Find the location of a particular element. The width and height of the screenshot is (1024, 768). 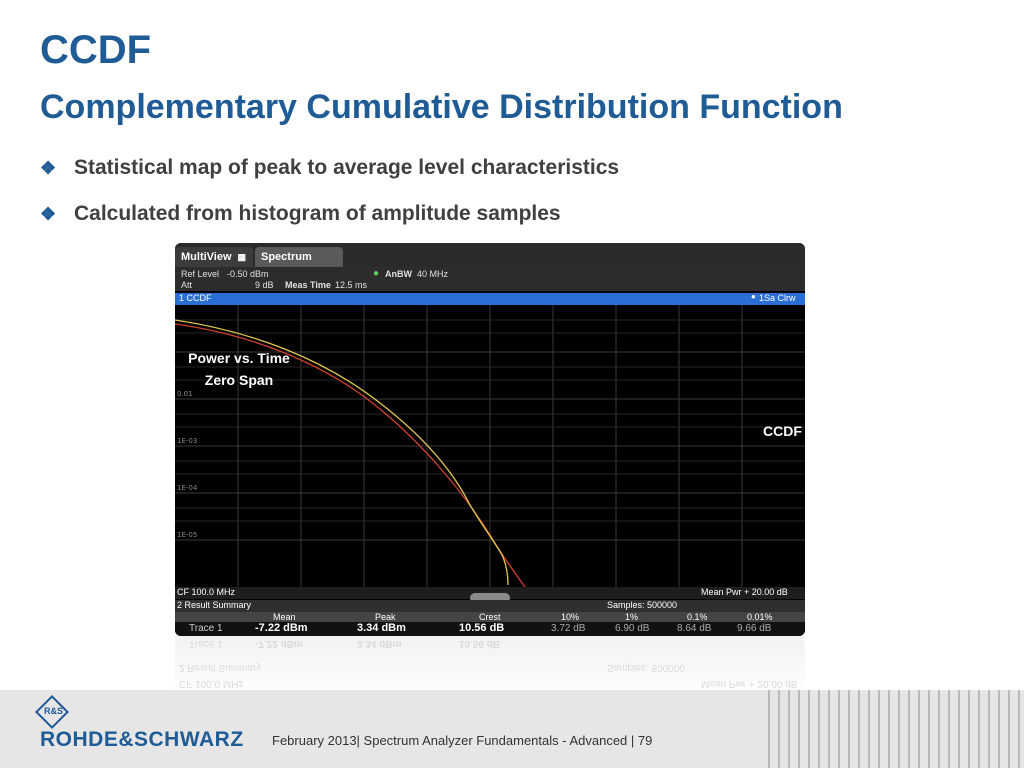

header-cell: Crest is located at coordinates (490, 617).